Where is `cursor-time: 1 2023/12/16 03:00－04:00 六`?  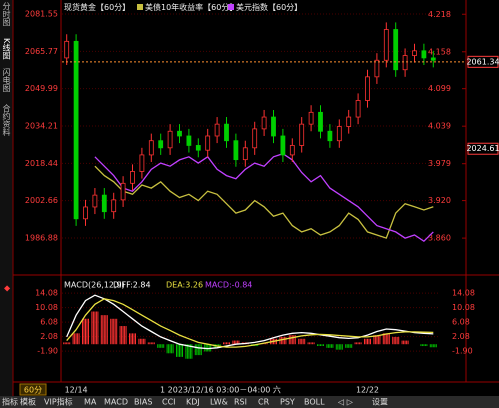 cursor-time: 1 2023/12/16 03:00－04:00 六 is located at coordinates (220, 390).